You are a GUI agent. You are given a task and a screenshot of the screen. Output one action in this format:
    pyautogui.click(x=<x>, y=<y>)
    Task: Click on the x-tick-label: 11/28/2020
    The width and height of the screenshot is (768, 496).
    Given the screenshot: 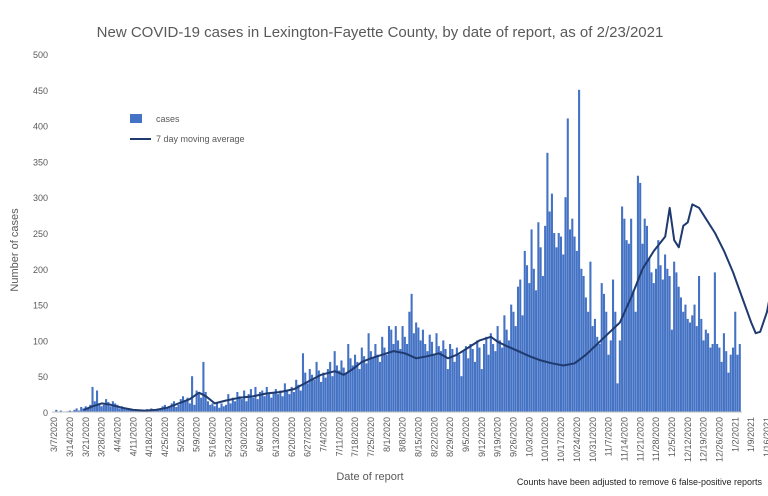 What is the action you would take?
    pyautogui.click(x=656, y=439)
    